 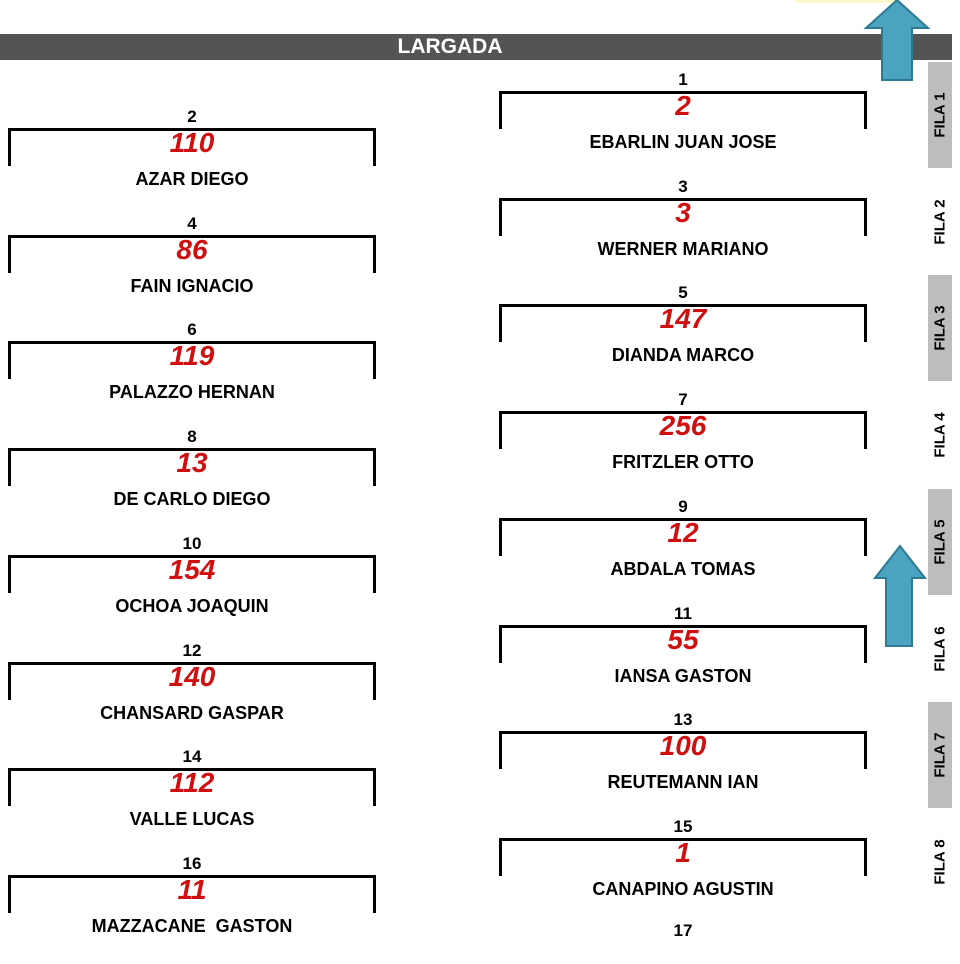 I want to click on grid-position: 6, so click(x=192, y=330).